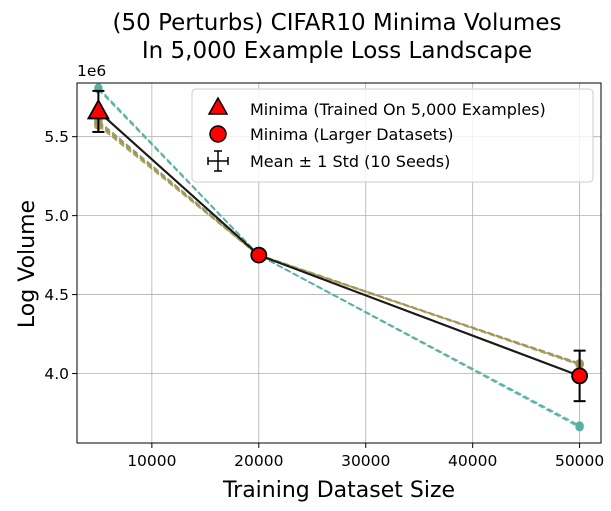  I want to click on legend-entry-circle: Minima (Larger Datasets), so click(331, 134).